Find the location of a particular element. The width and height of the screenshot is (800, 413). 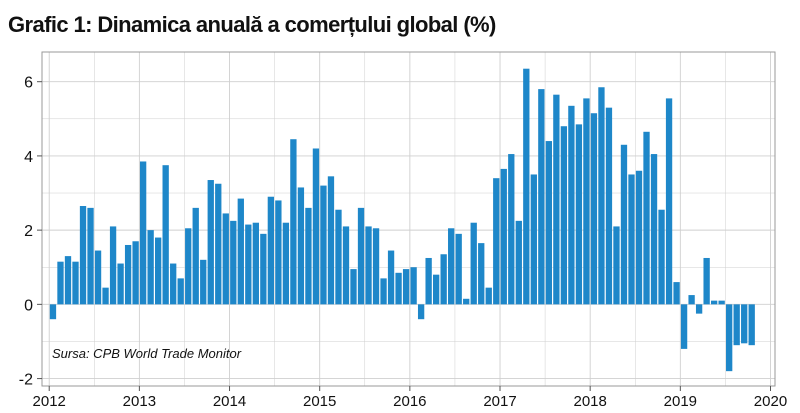

x-tick-label: 2017 is located at coordinates (499, 401).